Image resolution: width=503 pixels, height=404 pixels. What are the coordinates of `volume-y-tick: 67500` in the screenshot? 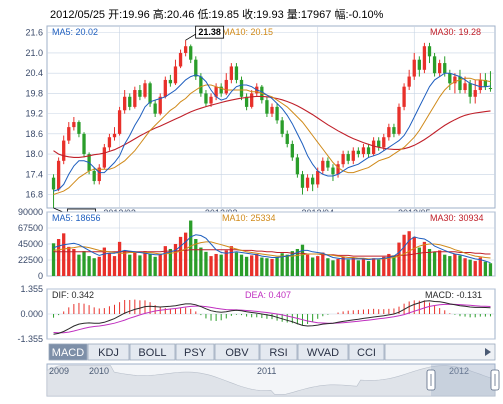 It's located at (30, 228).